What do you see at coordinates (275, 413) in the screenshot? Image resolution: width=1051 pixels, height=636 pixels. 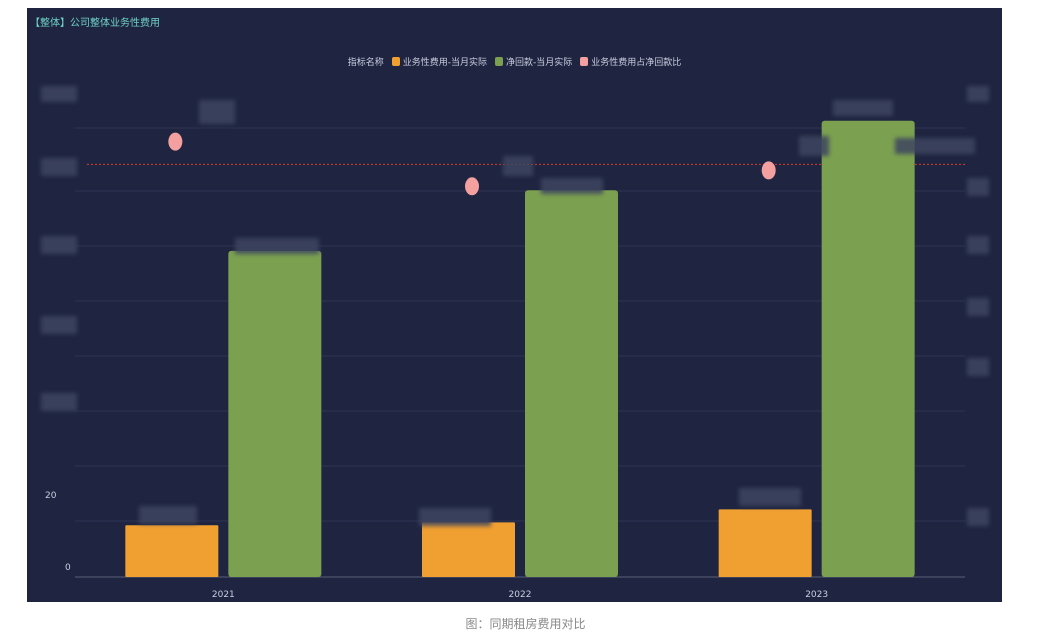 I see `bar-collection-2021` at bounding box center [275, 413].